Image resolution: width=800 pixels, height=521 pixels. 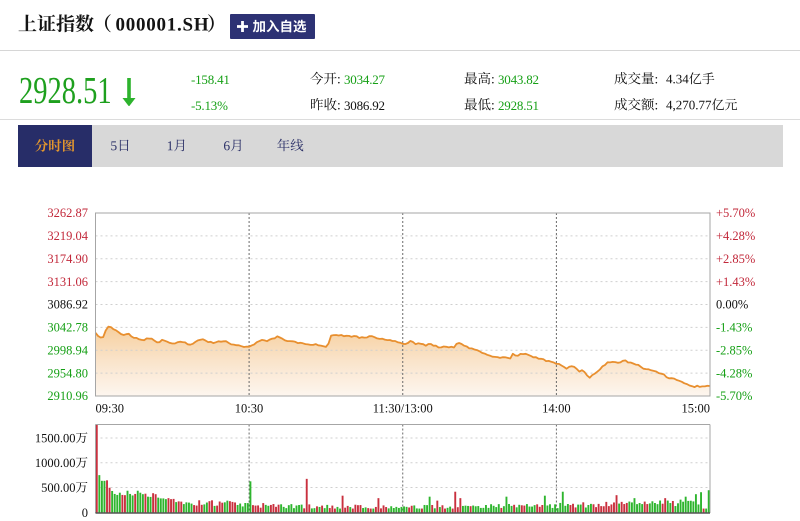 I want to click on svg-text: -1.43%, so click(x=734, y=328).